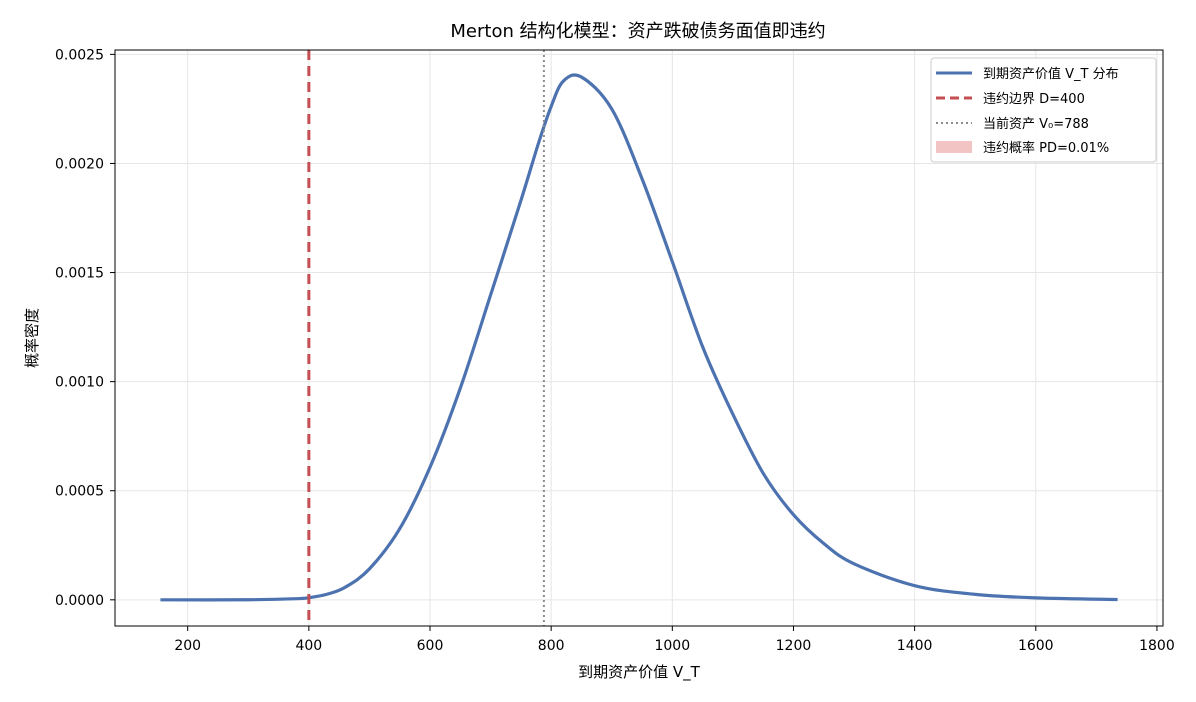  I want to click on x-tick-label: 1600, so click(1036, 646).